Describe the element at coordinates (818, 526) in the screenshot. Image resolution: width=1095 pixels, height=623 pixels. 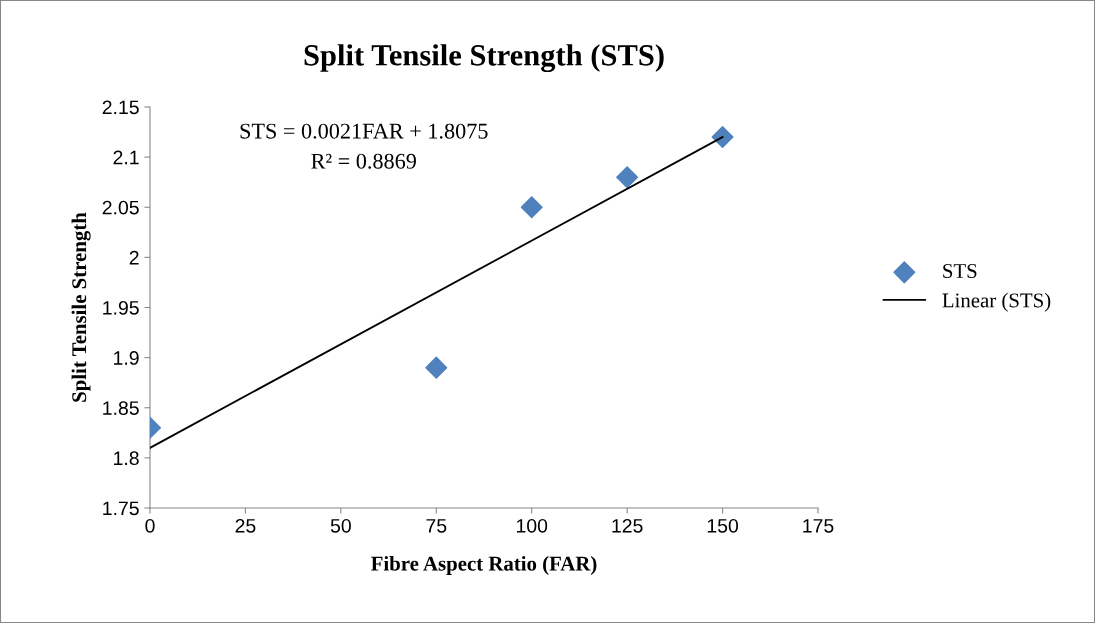
I see `x-tick-label: 175` at that location.